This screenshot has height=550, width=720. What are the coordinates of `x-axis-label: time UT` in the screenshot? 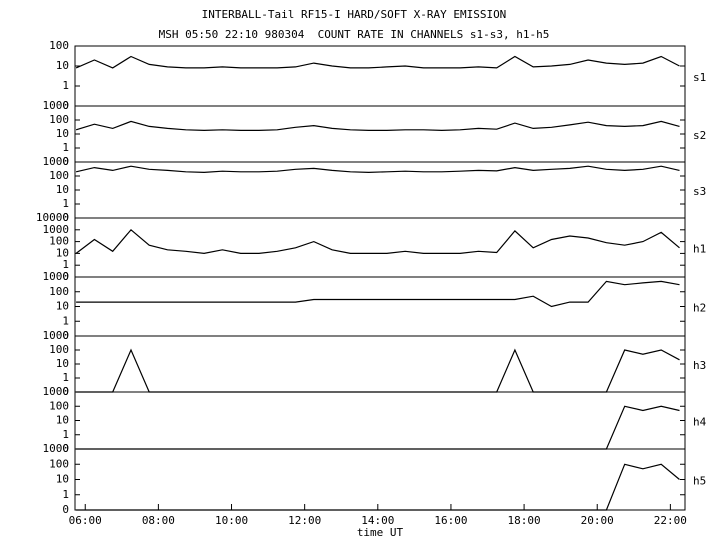 It's located at (380, 532).